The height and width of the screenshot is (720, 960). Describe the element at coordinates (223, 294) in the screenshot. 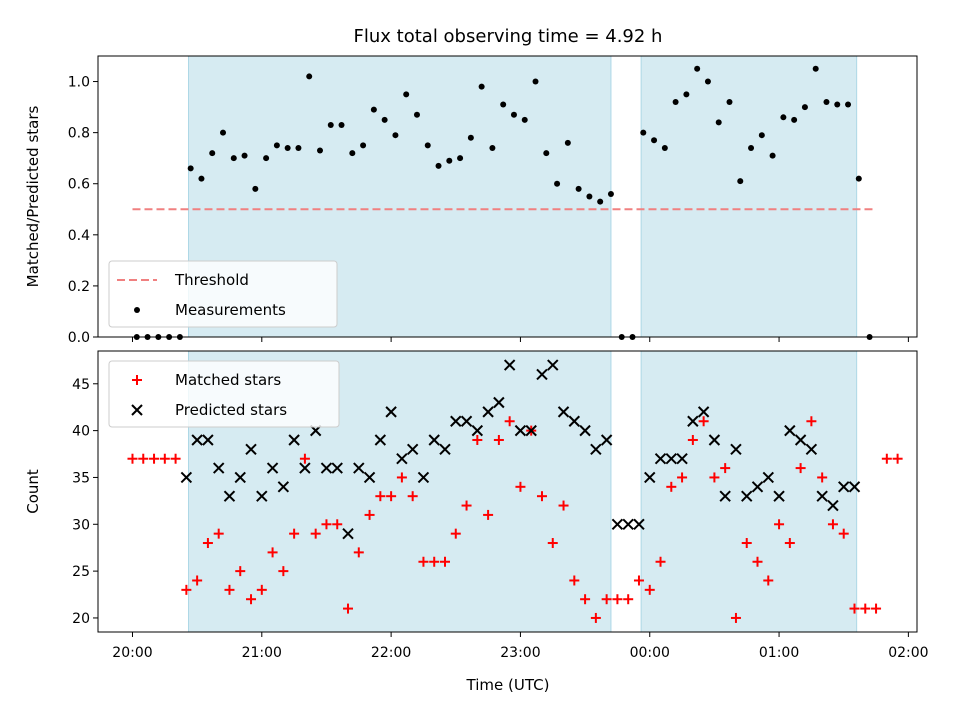

I see `legend: Threshold Measurements` at that location.